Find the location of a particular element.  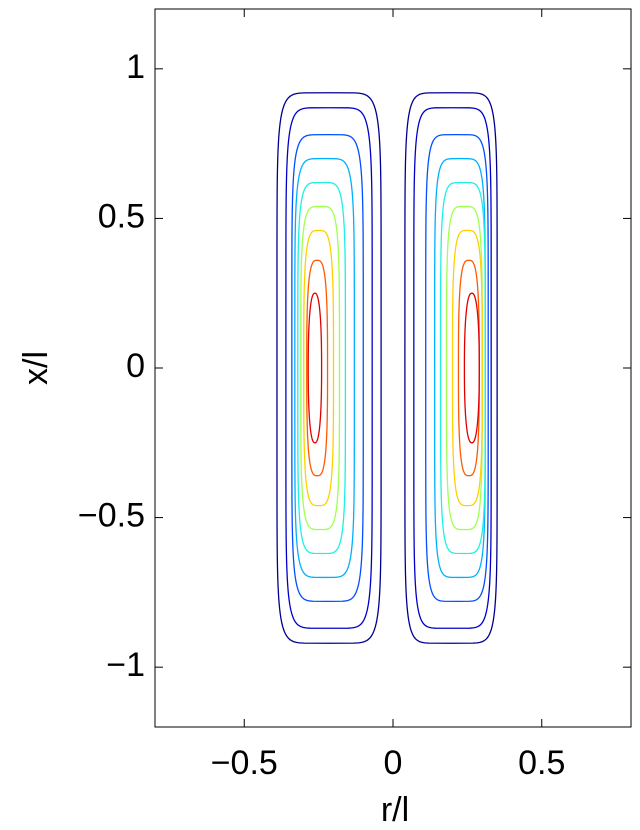

y-tick-label: −0.5 is located at coordinates (111, 516).